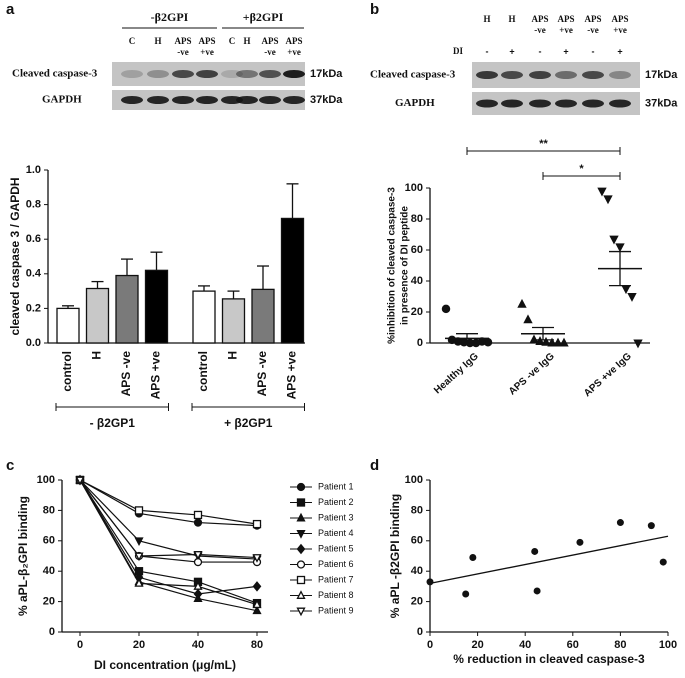  What do you see at coordinates (336, 502) in the screenshot?
I see `legend-label: Patient 2` at bounding box center [336, 502].